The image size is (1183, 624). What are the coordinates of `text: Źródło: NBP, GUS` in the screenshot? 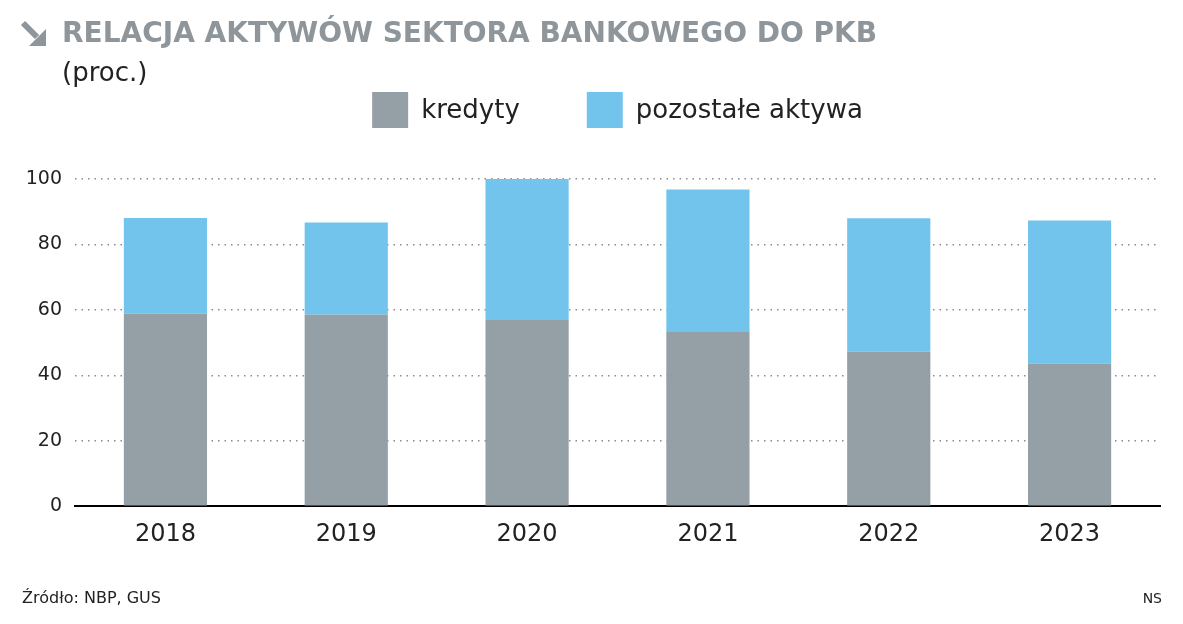 It's located at (91, 597).